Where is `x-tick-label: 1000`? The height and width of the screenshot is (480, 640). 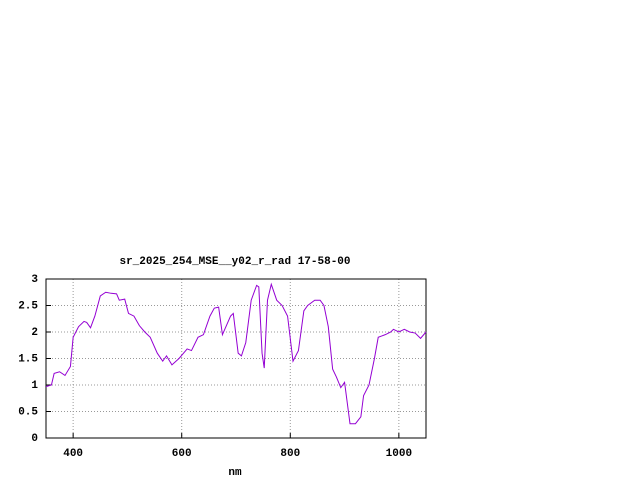
x-tick-label: 1000 is located at coordinates (399, 454).